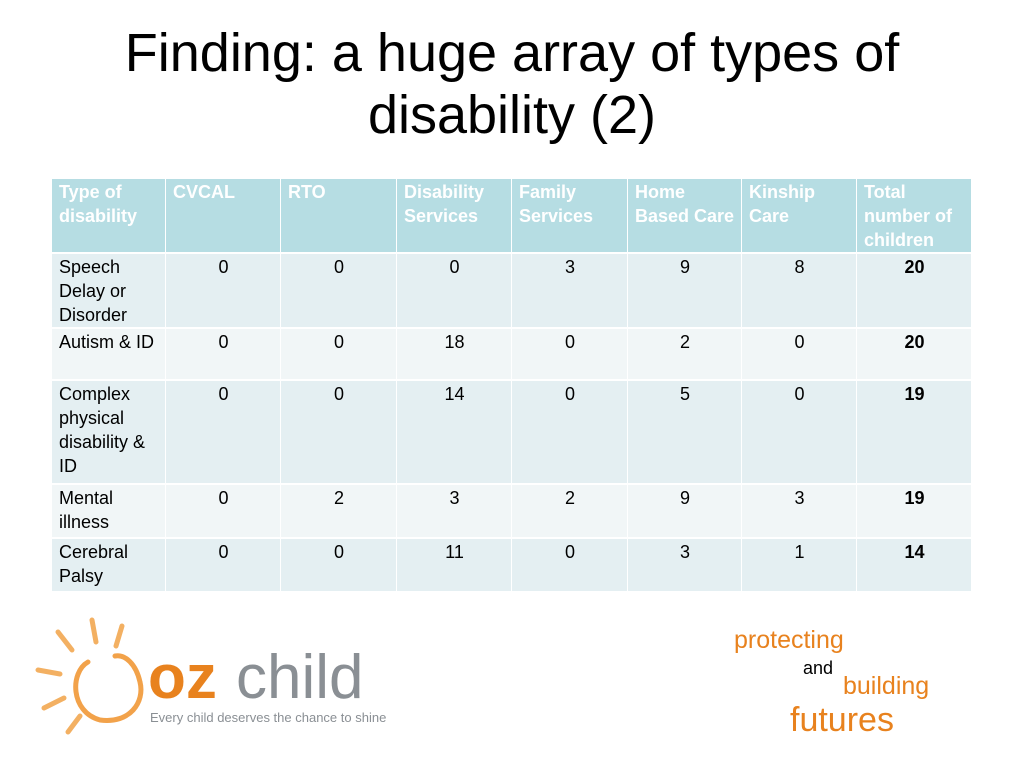  What do you see at coordinates (109, 355) in the screenshot?
I see `row-label: Autism & ID` at bounding box center [109, 355].